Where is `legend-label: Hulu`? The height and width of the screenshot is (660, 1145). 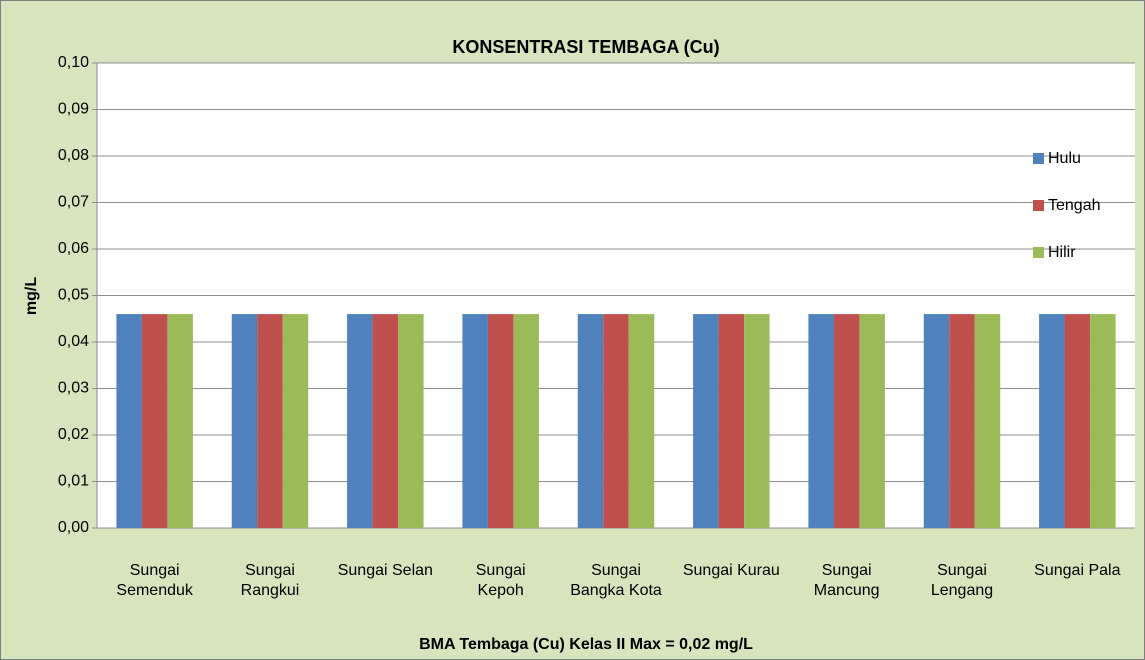
legend-label: Hulu is located at coordinates (1064, 158).